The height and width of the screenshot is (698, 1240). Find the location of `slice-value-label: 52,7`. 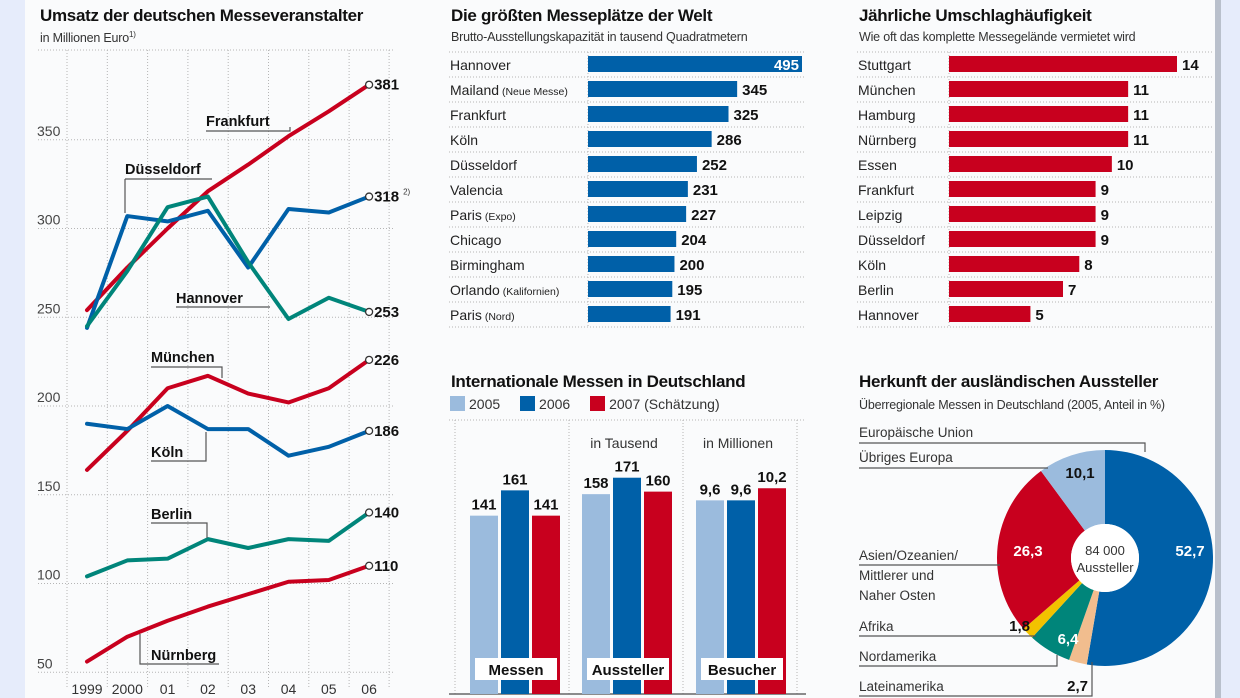

slice-value-label: 52,7 is located at coordinates (1189, 551).